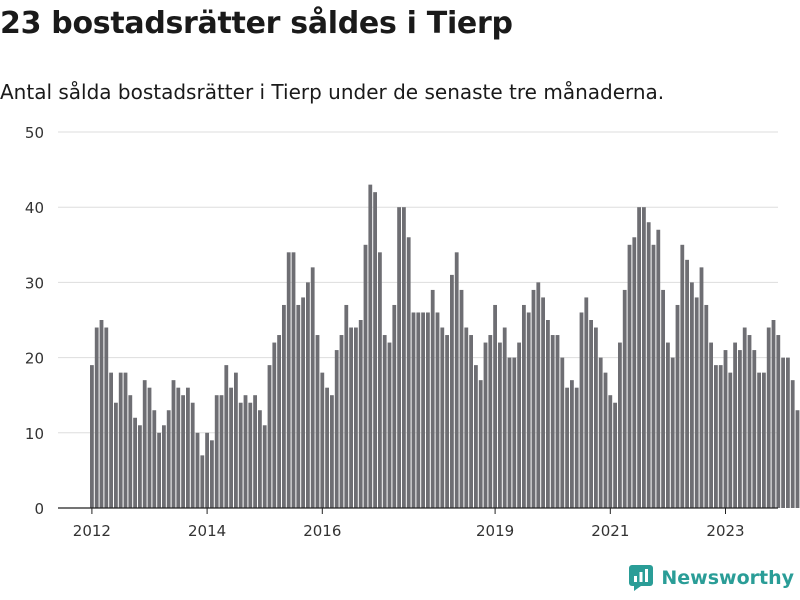  Describe the element at coordinates (610, 531) in the screenshot. I see `x-tick-label: 2021` at that location.